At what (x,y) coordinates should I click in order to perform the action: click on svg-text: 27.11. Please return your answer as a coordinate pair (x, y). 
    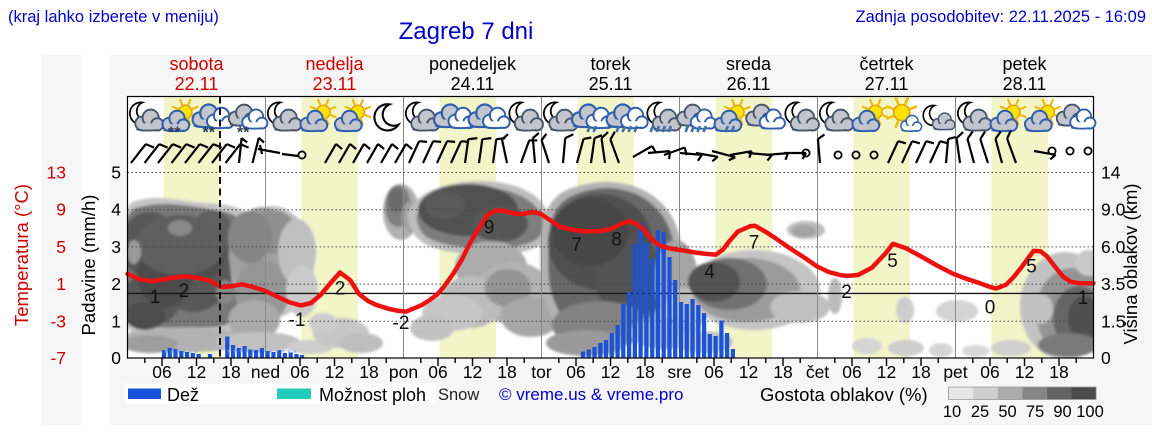
    Looking at the image, I should click on (887, 84).